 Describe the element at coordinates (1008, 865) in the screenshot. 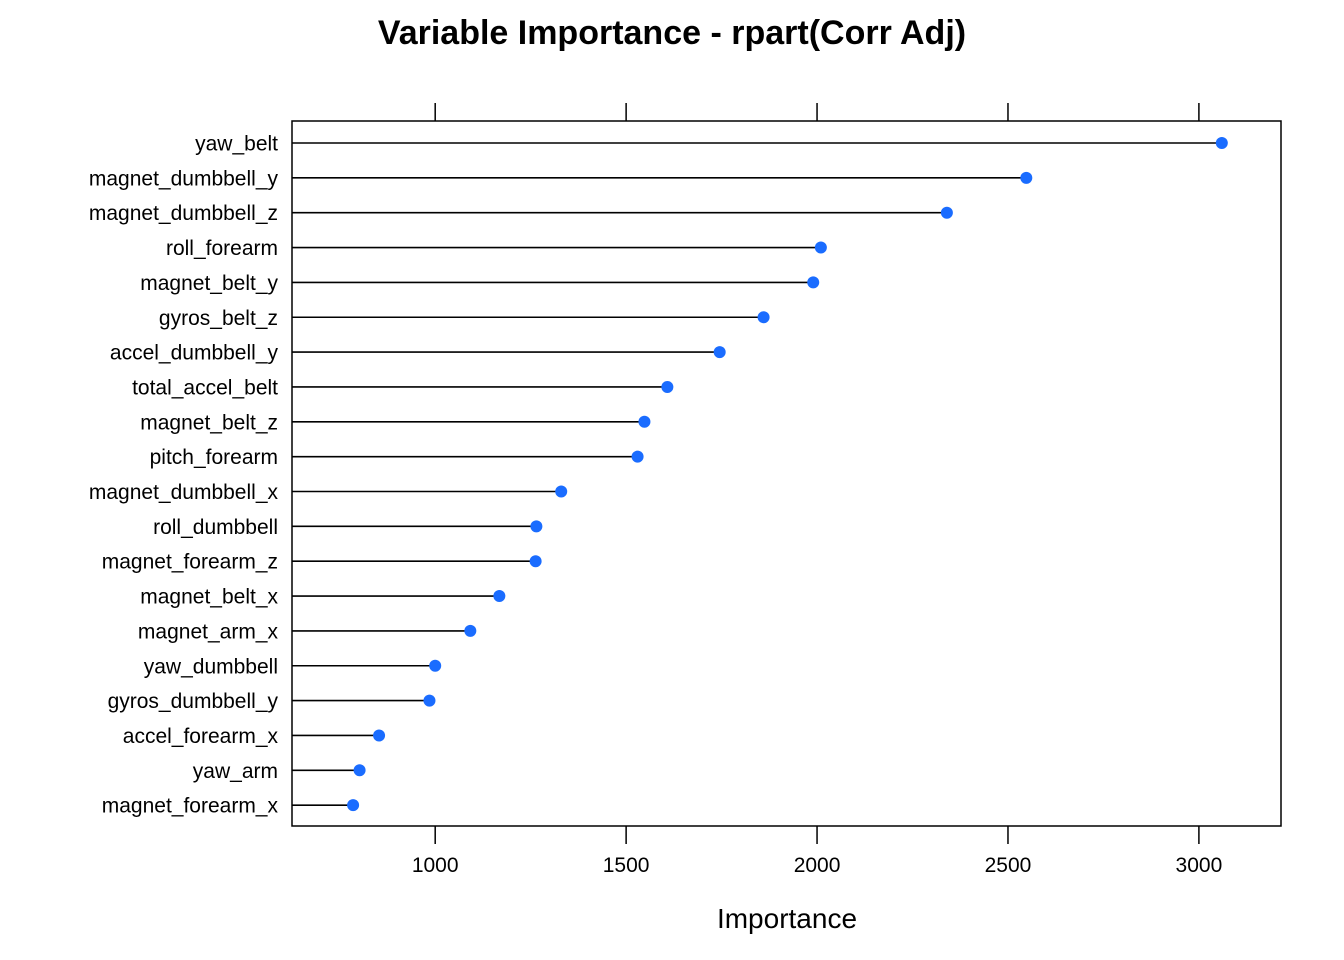

I see `x-tick-label: 2500` at that location.